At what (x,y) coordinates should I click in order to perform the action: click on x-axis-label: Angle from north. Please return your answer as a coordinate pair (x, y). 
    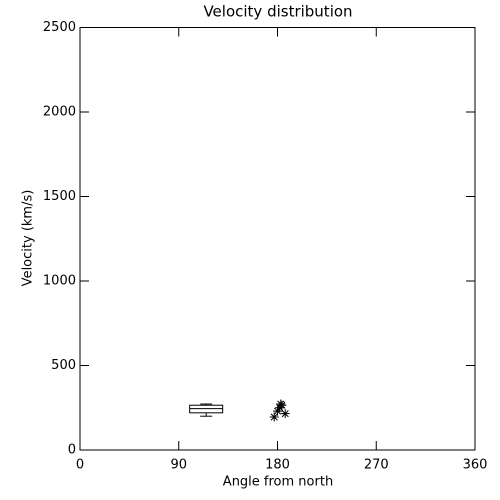
    Looking at the image, I should click on (278, 482).